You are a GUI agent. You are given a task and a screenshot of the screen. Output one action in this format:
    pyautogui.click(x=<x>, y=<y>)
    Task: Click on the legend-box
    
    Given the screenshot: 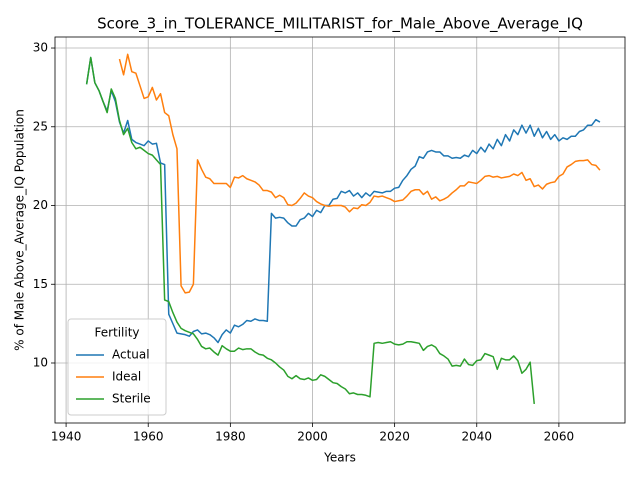 What is the action you would take?
    pyautogui.click(x=117, y=367)
    